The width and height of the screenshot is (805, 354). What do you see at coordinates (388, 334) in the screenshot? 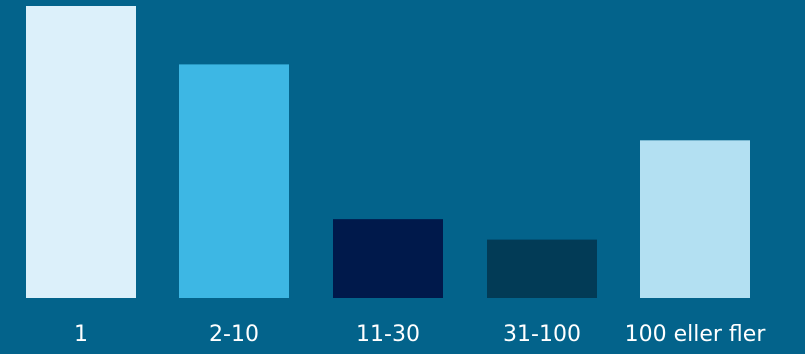
I see `x-tick-label: 11-30` at bounding box center [388, 334].